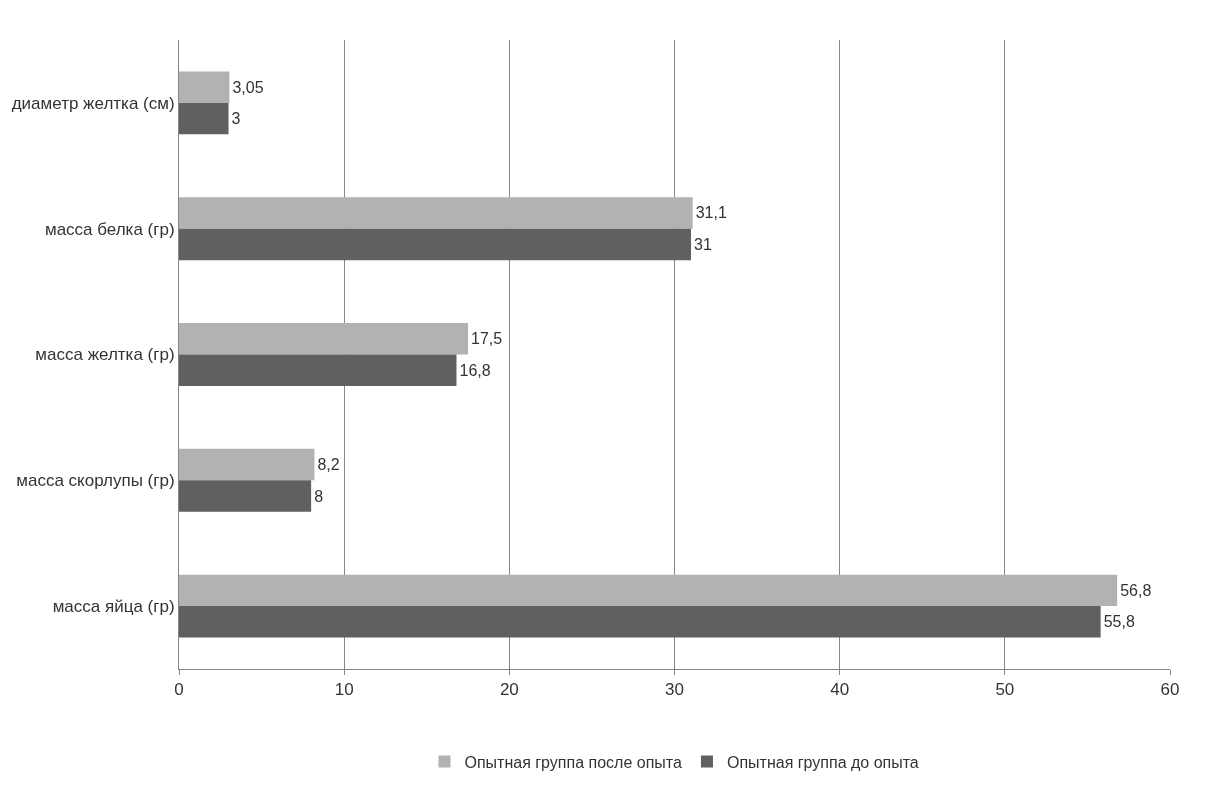 Image resolution: width=1230 pixels, height=791 pixels. Describe the element at coordinates (105, 355) in the screenshot. I see `y-tick-label: масса желтка (гр)` at that location.